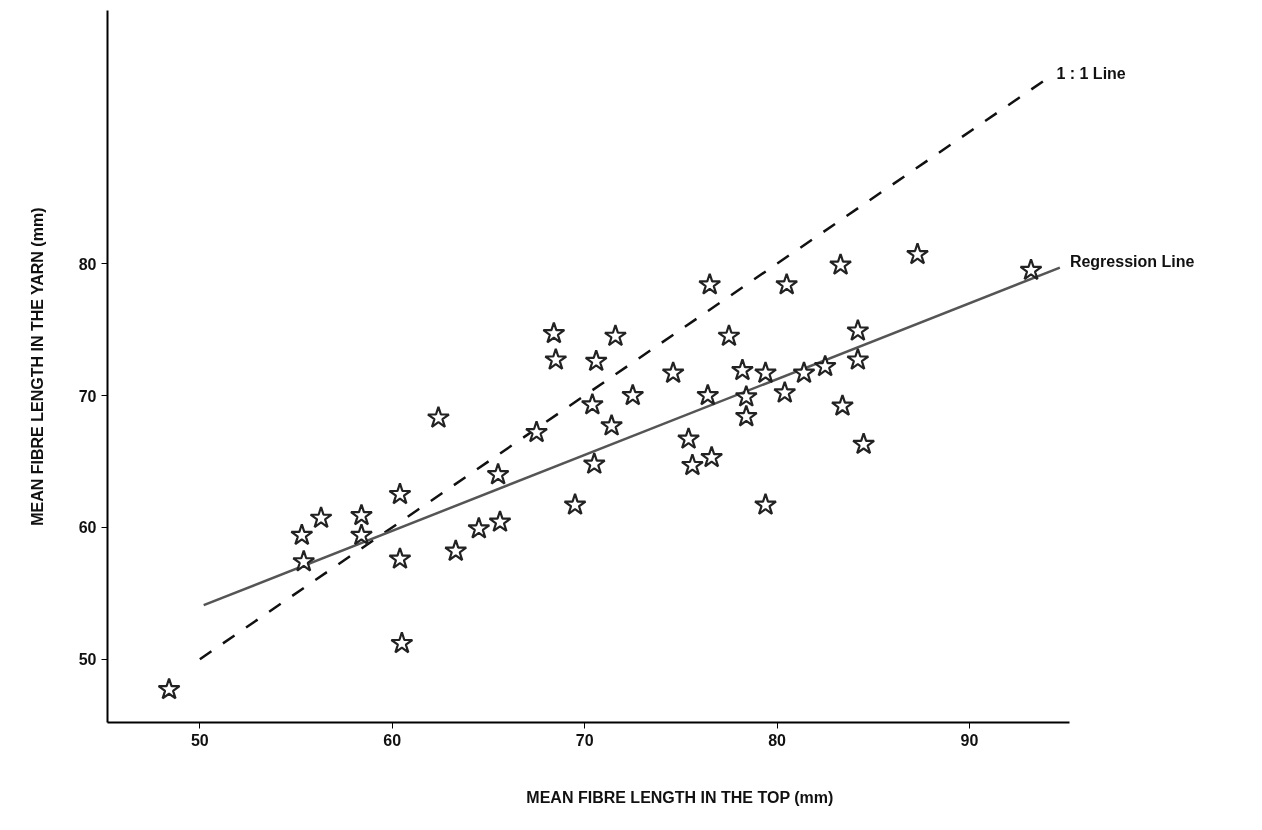  Describe the element at coordinates (199, 740) in the screenshot. I see `x-tick-label: 50` at that location.